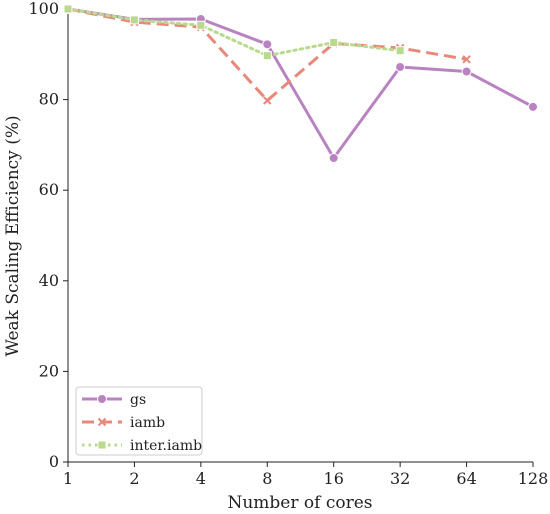 The height and width of the screenshot is (514, 550). I want to click on legend: gs iamb inter.iamb, so click(139, 421).